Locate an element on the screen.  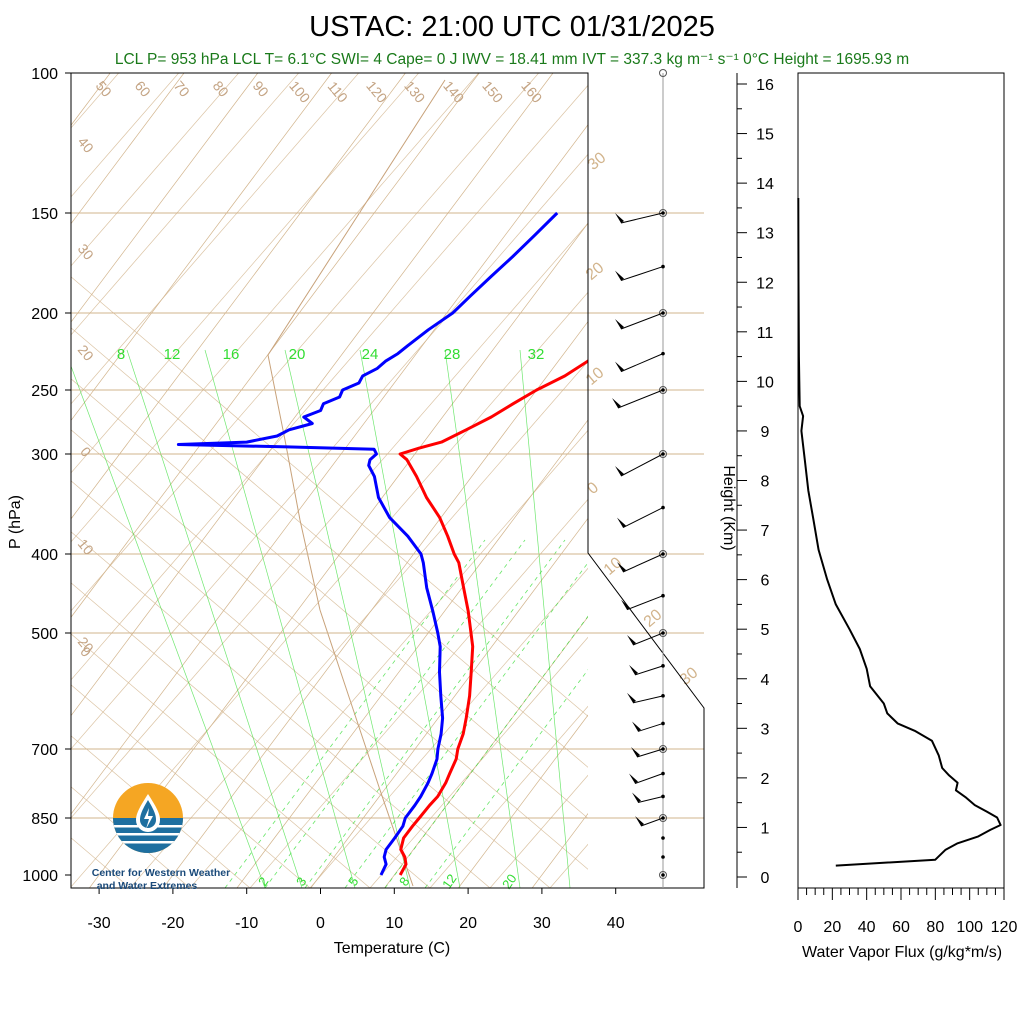
mixing-ratio-label: 12 is located at coordinates (172, 354).